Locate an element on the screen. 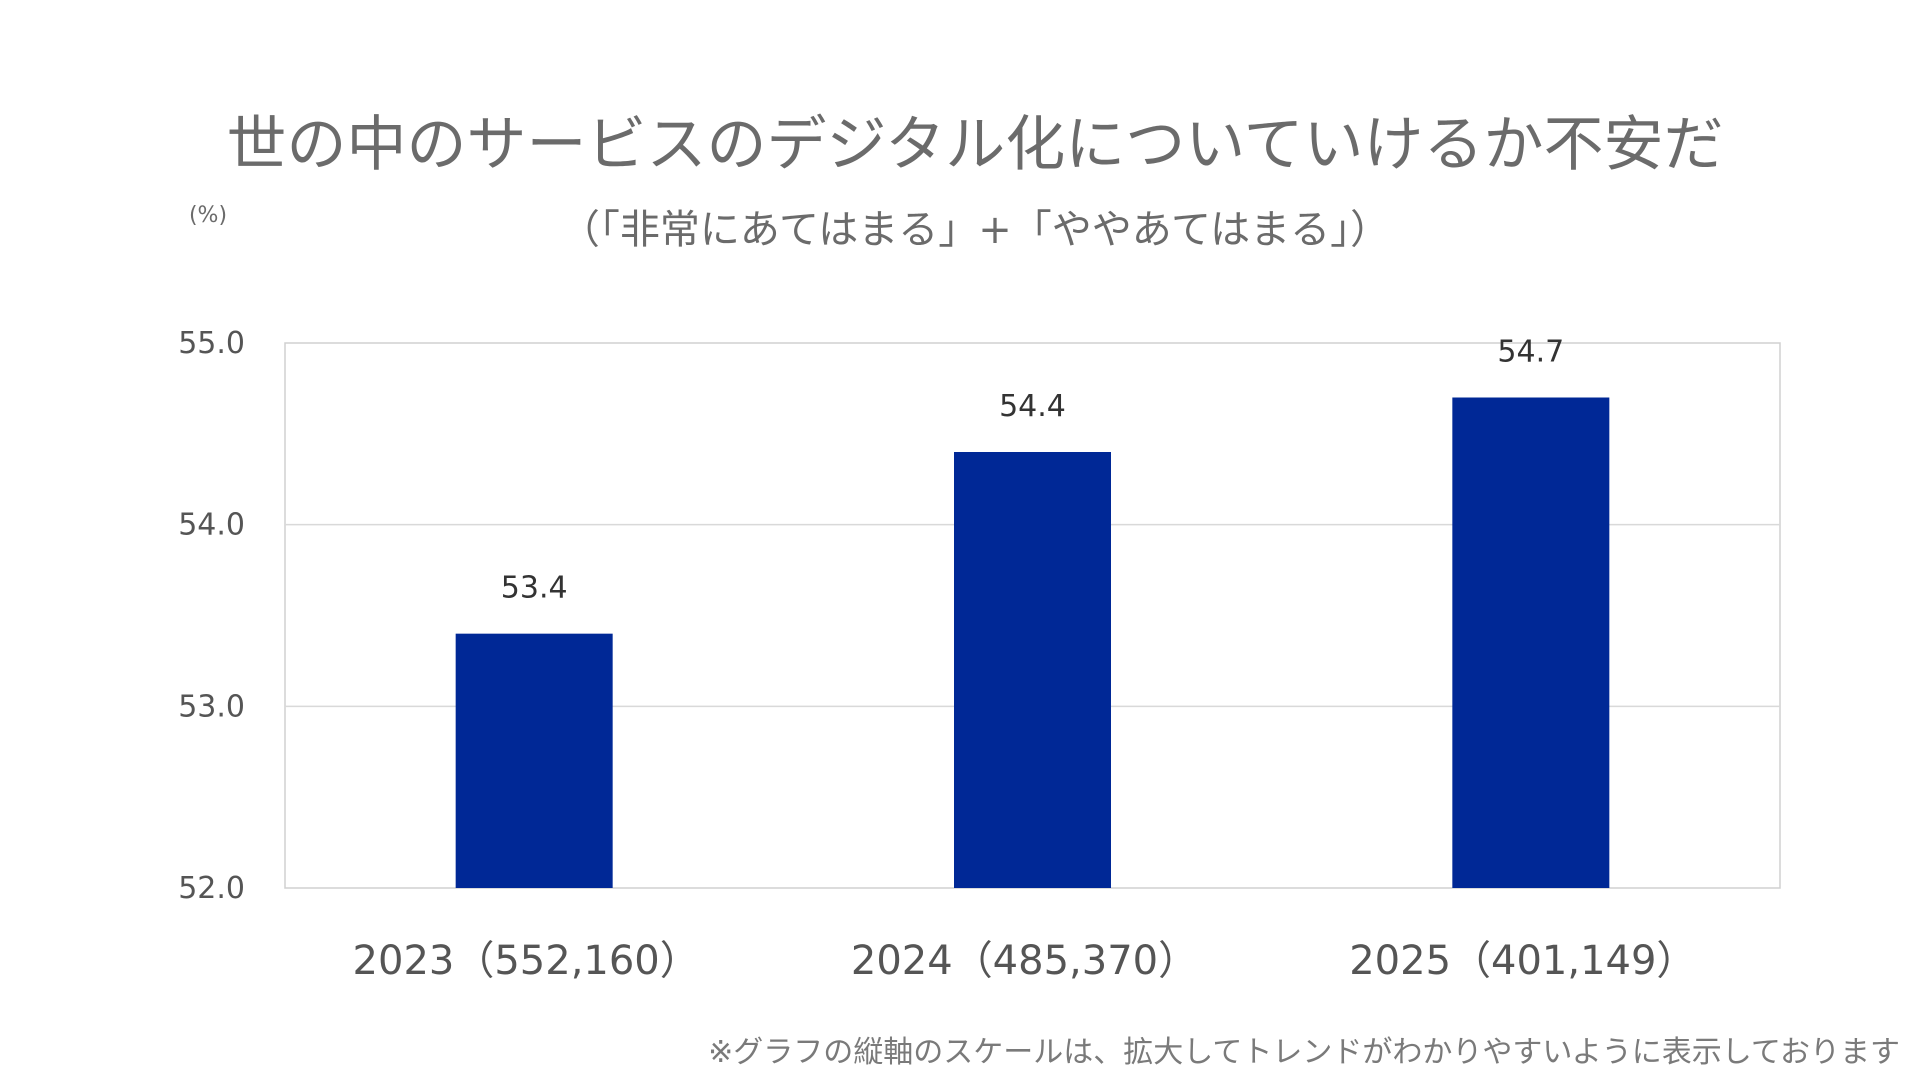 This screenshot has height=1080, width=1920. x-axis-ticks: 2023（552,160） 2024（485,370） 2025（401,149） is located at coordinates (1025, 961).